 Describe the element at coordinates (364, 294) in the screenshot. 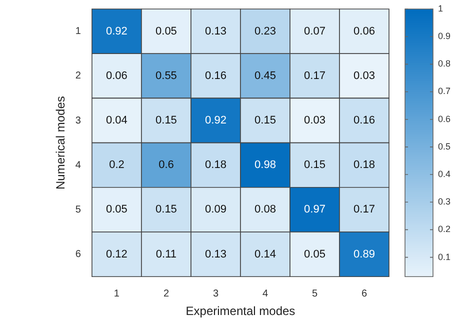

I see `x-tick-label: 6` at that location.